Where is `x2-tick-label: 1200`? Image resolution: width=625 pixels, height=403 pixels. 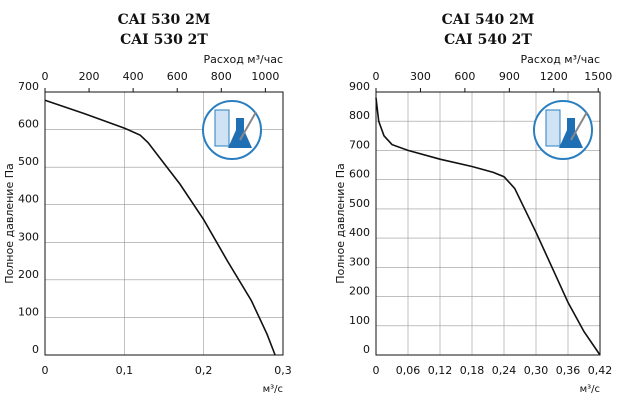 x2-tick-label: 1200 is located at coordinates (554, 76).